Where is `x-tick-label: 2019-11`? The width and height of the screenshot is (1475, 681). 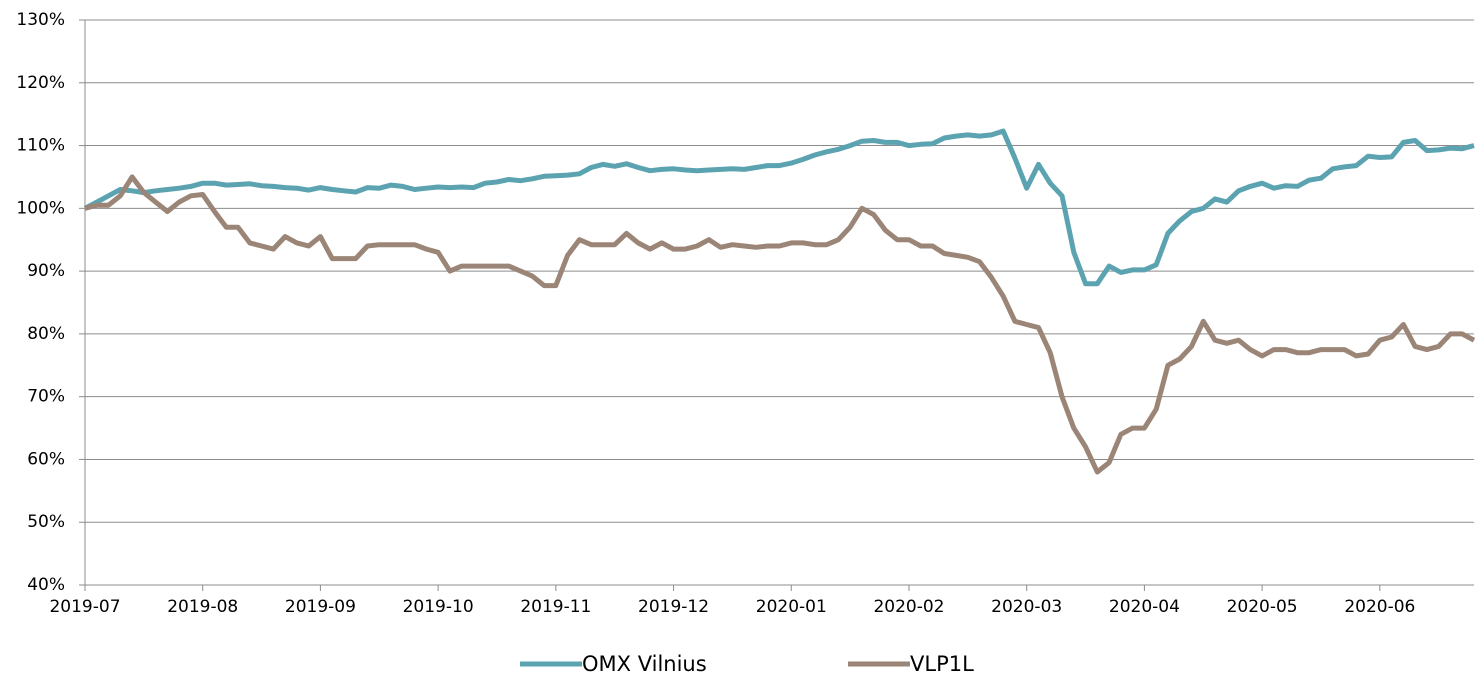
x-tick-label: 2019-11 is located at coordinates (555, 607).